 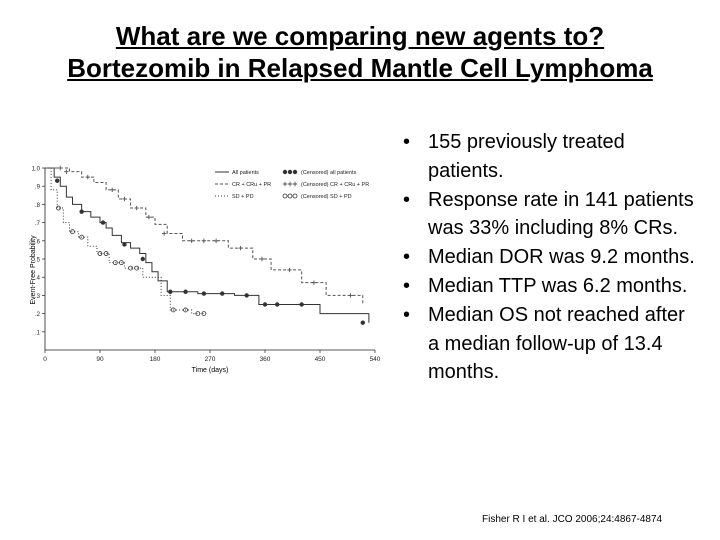 What do you see at coordinates (210, 370) in the screenshot?
I see `x-axis-label: Time (days)` at bounding box center [210, 370].